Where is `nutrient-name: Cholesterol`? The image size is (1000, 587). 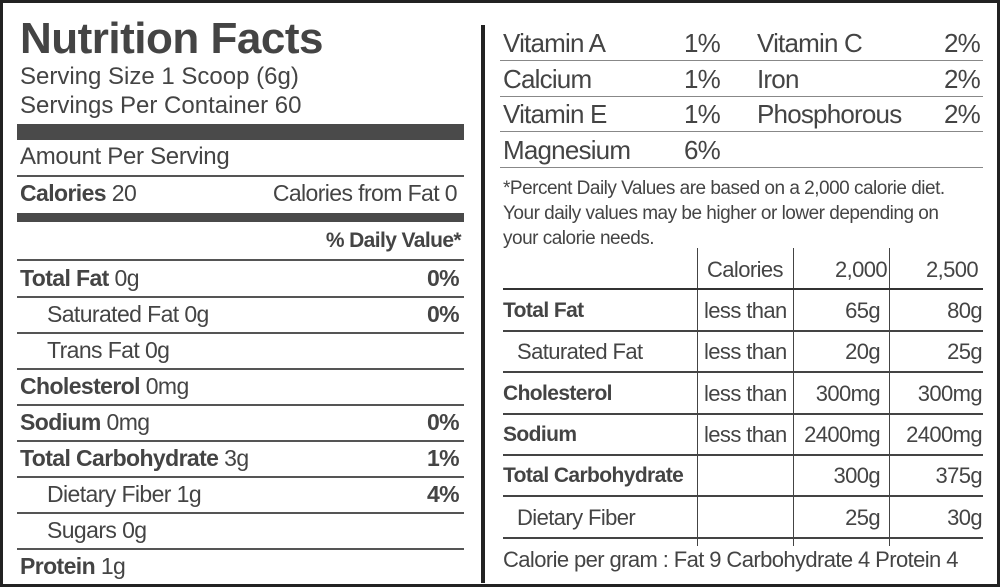
nutrient-name: Cholesterol is located at coordinates (80, 386).